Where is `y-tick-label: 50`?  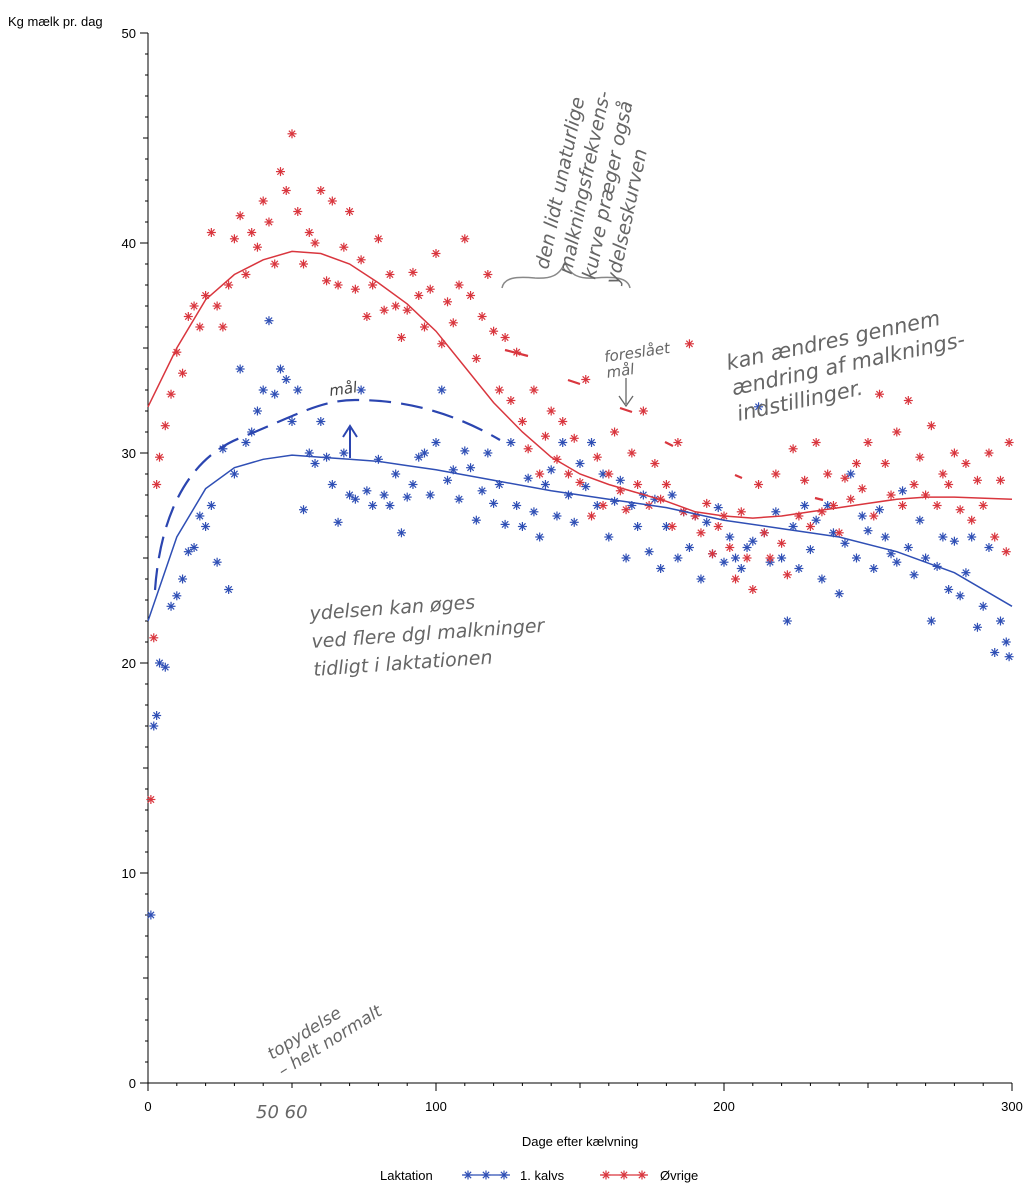 y-tick-label: 50 is located at coordinates (129, 33).